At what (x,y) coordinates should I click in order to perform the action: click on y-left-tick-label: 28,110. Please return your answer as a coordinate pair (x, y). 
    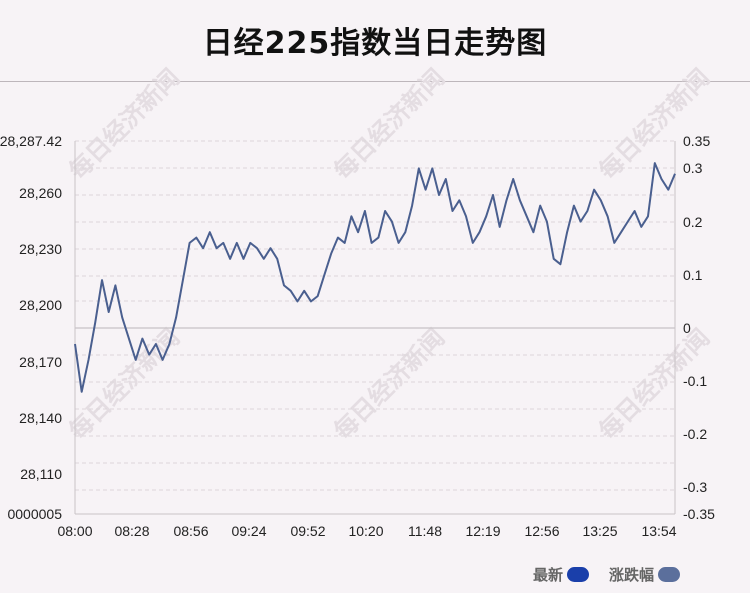
    Looking at the image, I should click on (41, 474).